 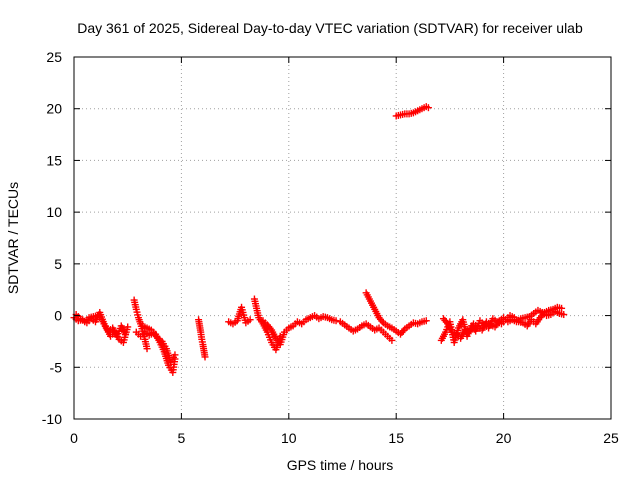 What do you see at coordinates (344, 438) in the screenshot?
I see `x-tick-labels: 0 5 10 15 20 25` at bounding box center [344, 438].